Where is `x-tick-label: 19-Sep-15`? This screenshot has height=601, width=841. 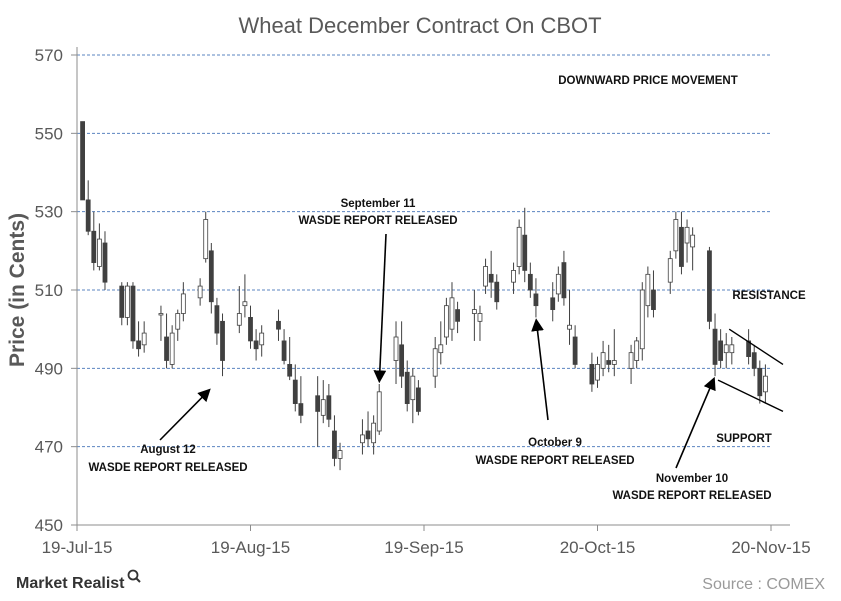
x-tick-label: 19-Sep-15 is located at coordinates (423, 547).